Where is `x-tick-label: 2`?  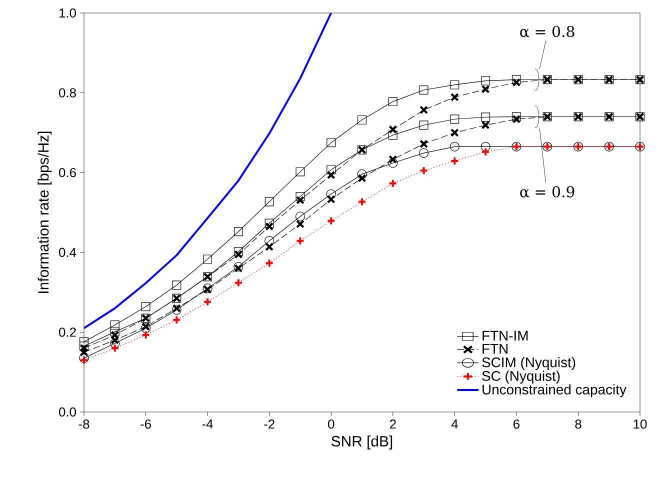 x-tick-label: 2 is located at coordinates (393, 424).